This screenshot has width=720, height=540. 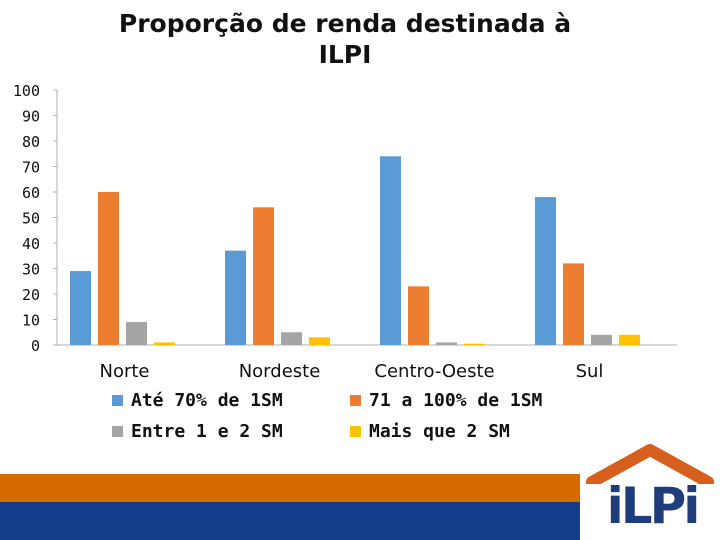 What do you see at coordinates (345, 39) in the screenshot?
I see `chart-title: Proporção de renda destinada à ILPI` at bounding box center [345, 39].